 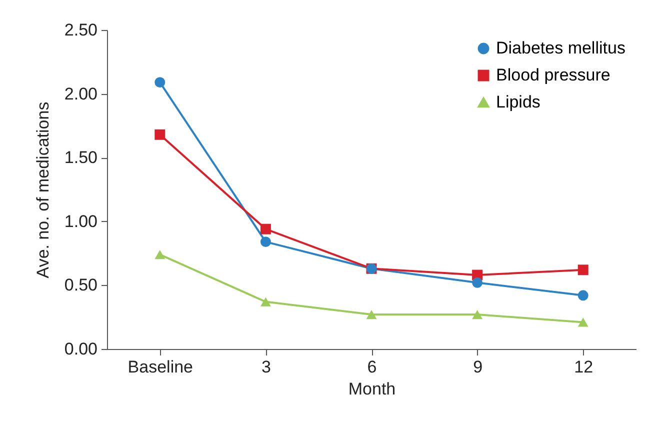 I want to click on y-tick-label: 1.00, so click(x=81, y=221).